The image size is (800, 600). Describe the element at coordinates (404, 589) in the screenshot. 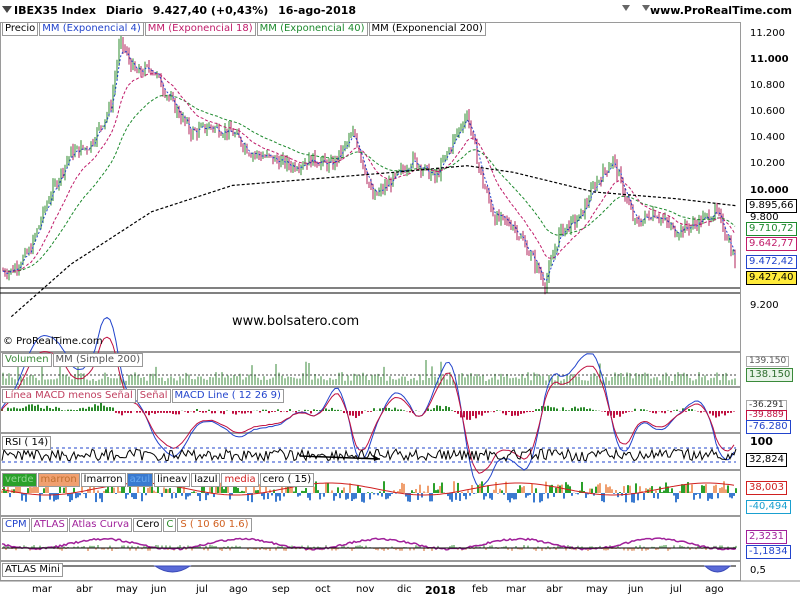

I see `x-label-dic: dic` at that location.